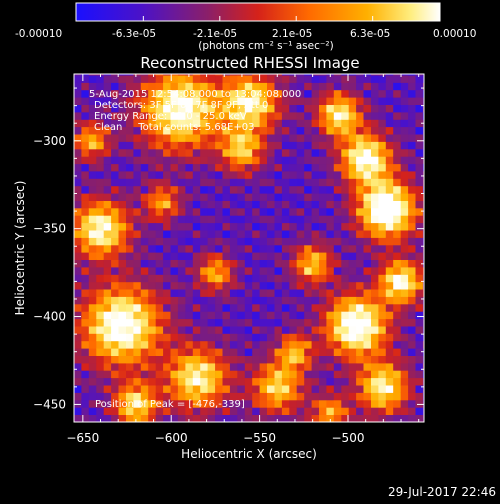 The image size is (500, 504). Describe the element at coordinates (370, 34) in the screenshot. I see `colorbar-tick-label: 6.3e-05` at that location.